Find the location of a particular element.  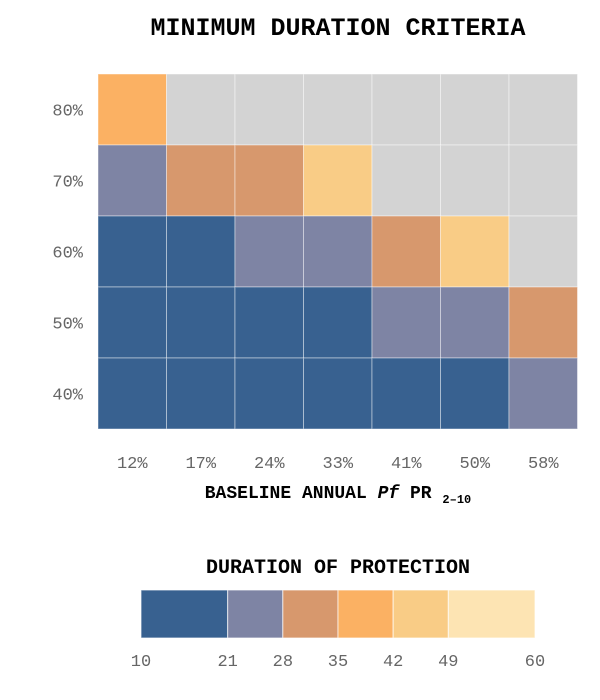

x-tick-label: 17% is located at coordinates (200, 464).